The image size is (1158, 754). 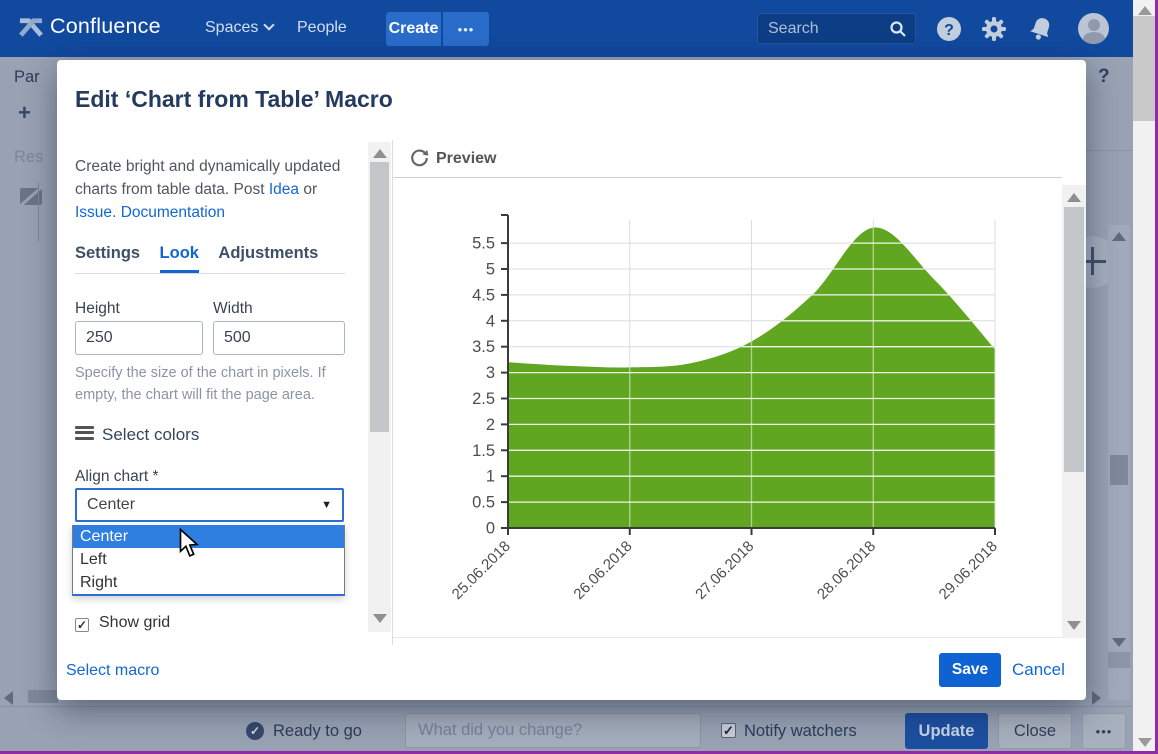 What do you see at coordinates (8, 698) in the screenshot?
I see `scroll-left-arrow-icon` at bounding box center [8, 698].